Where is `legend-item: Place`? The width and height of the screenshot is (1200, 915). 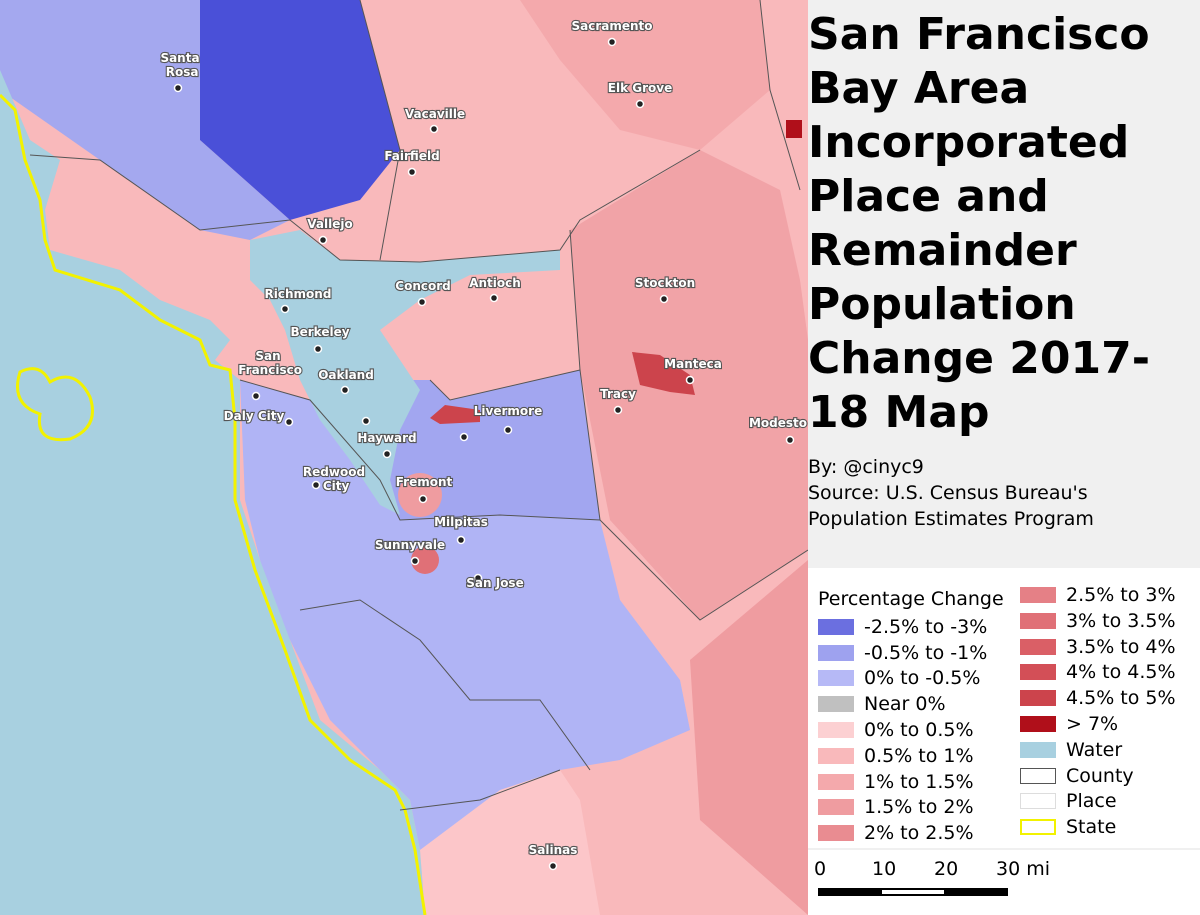 legend-item: Place is located at coordinates (1068, 801).